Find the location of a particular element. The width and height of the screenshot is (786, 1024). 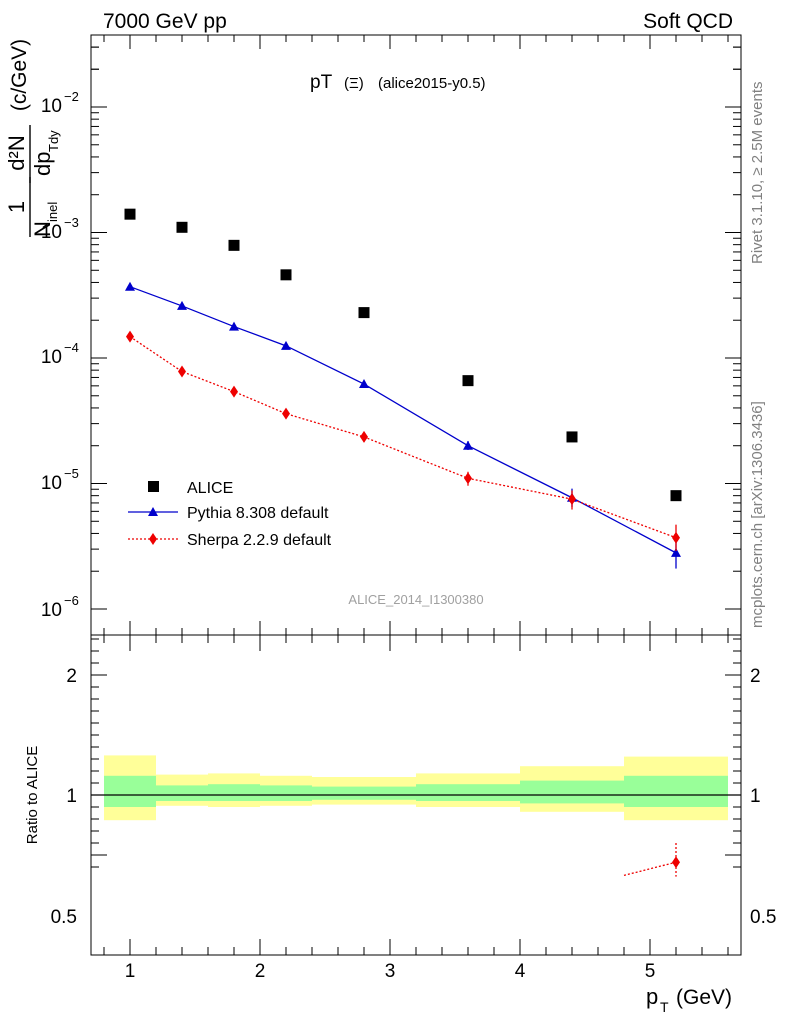

x-label-p: p is located at coordinates (652, 996).